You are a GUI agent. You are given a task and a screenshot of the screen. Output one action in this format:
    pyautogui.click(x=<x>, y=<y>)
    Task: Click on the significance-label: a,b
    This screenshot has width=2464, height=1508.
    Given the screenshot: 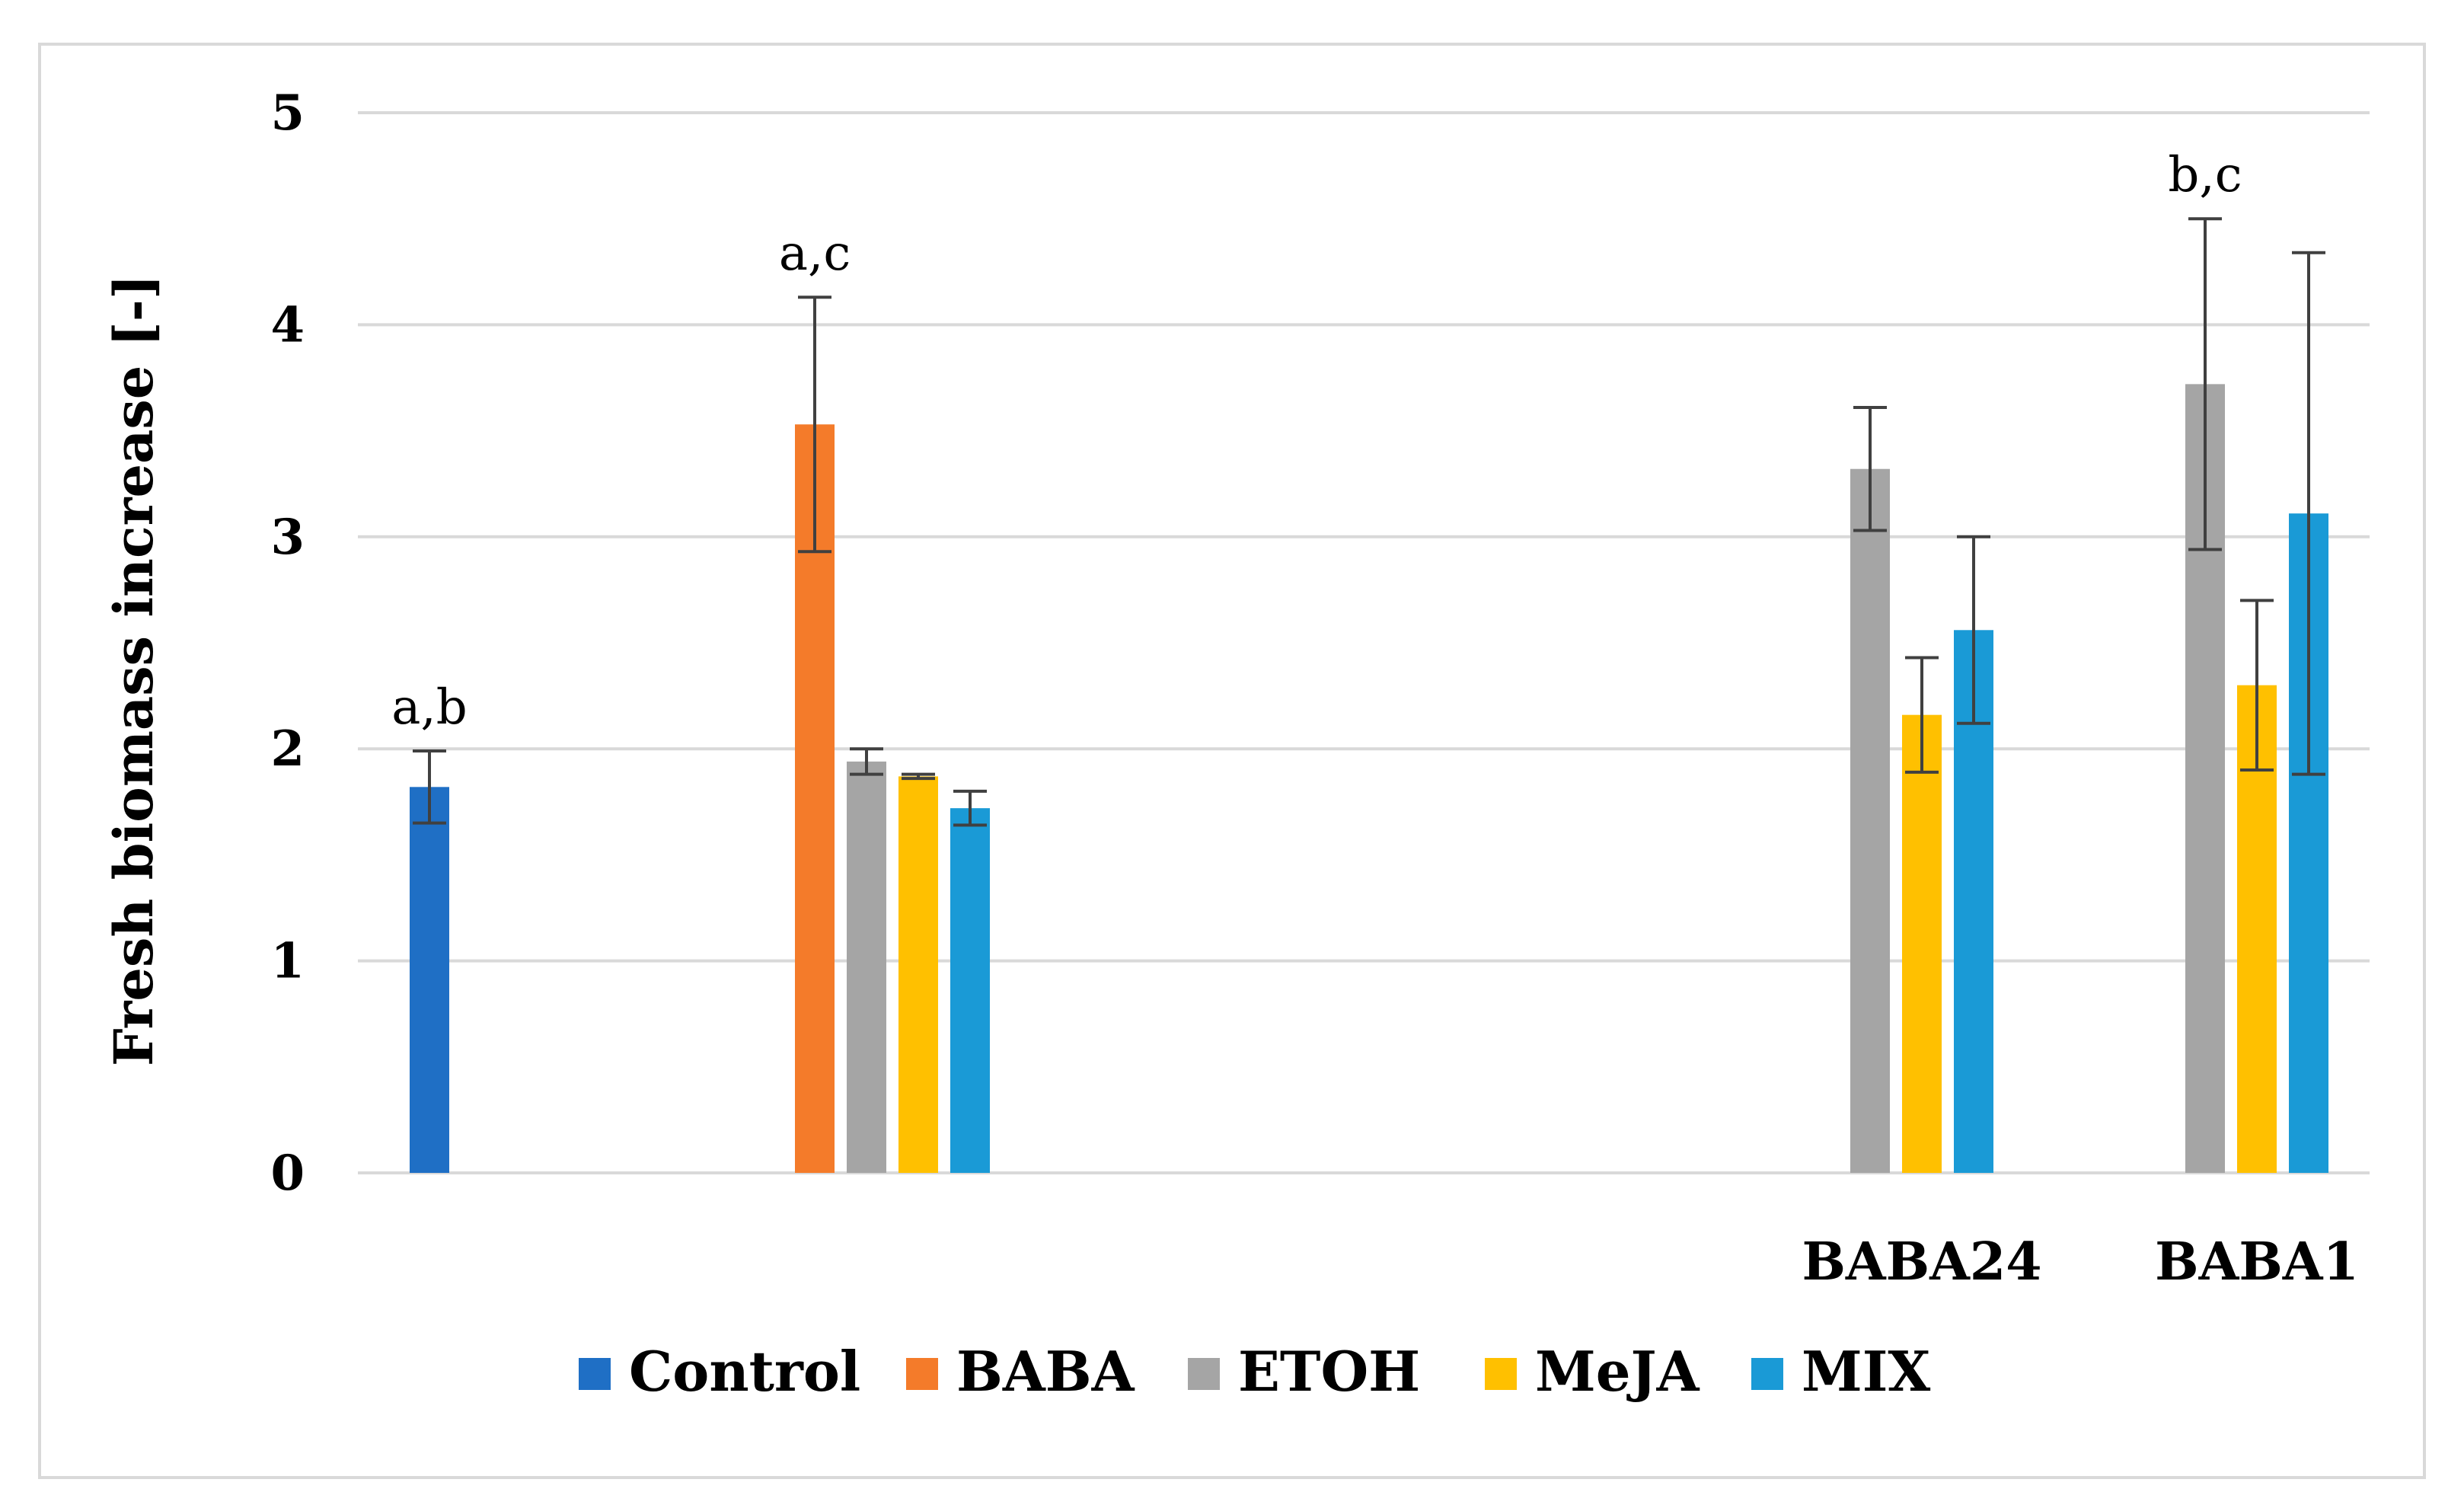 What is the action you would take?
    pyautogui.click(x=429, y=707)
    